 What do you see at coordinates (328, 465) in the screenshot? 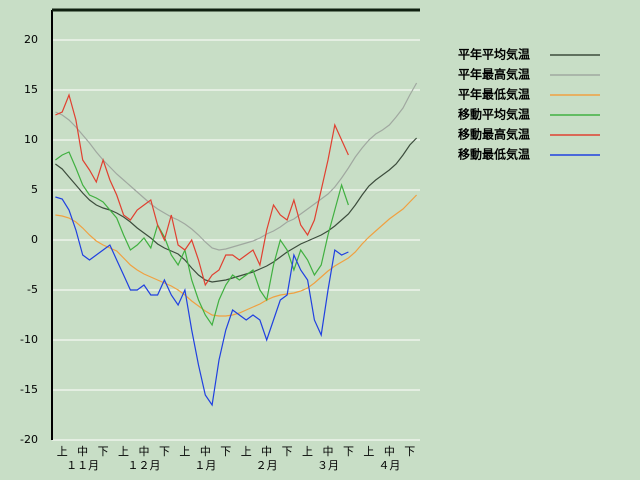
I see `month-label: ３月` at bounding box center [328, 465].